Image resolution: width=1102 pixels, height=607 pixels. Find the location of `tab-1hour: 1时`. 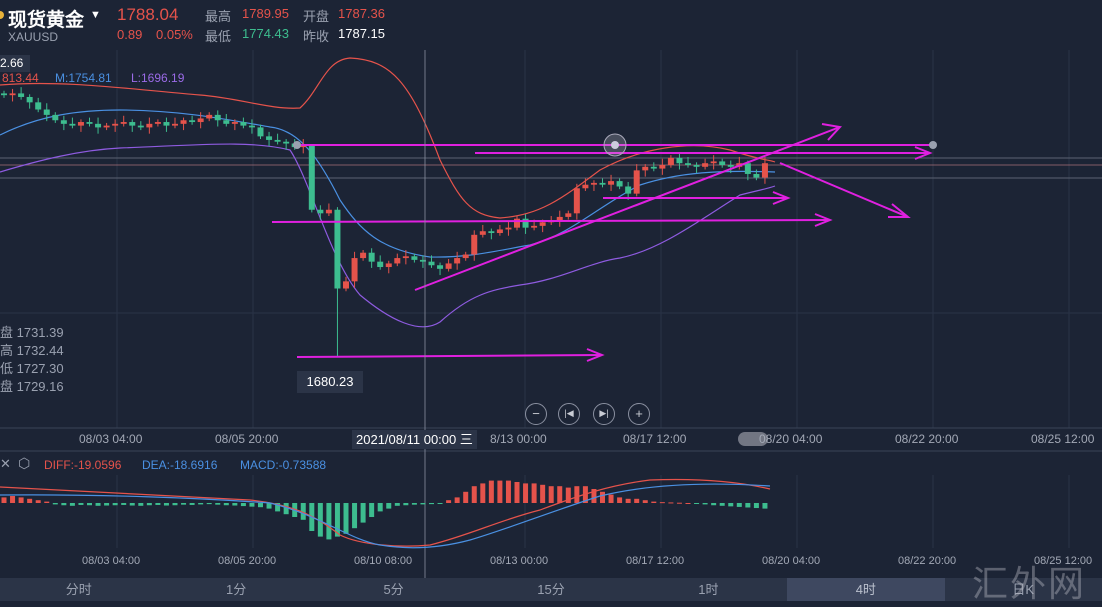

tab-1hour: 1时 is located at coordinates (708, 589).